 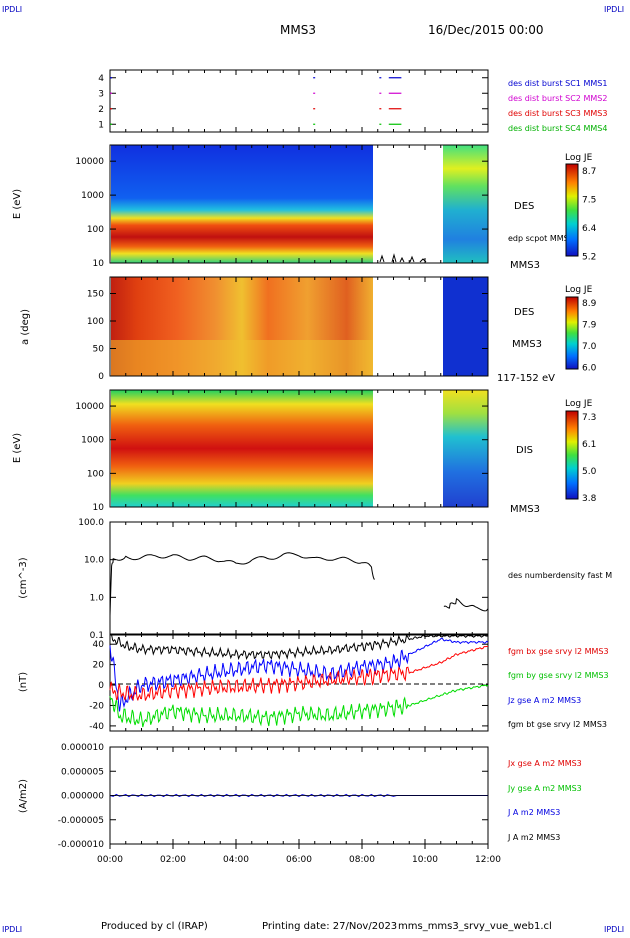 What do you see at coordinates (614, 929) in the screenshot?
I see `corner-label-br: IPDLI` at bounding box center [614, 929].